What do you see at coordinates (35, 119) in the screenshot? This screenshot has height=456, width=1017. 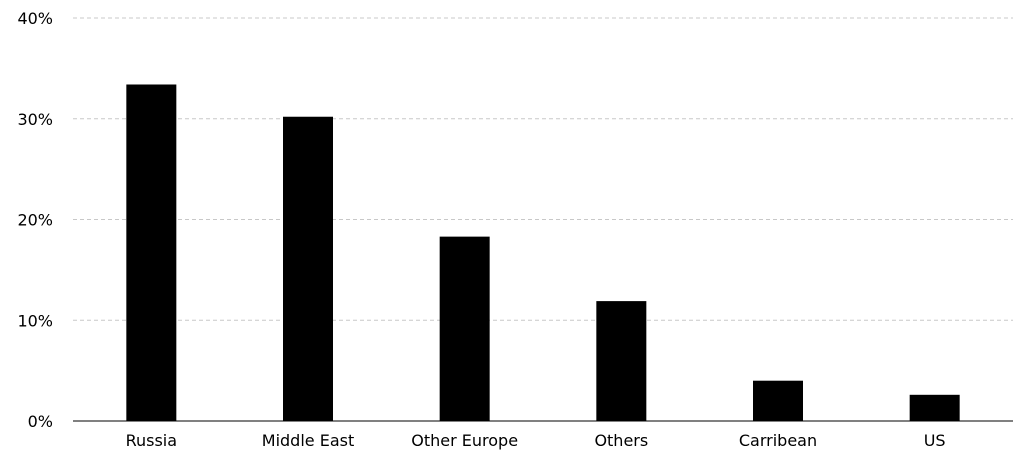 I see `y-tick-label: 30%` at bounding box center [35, 119].